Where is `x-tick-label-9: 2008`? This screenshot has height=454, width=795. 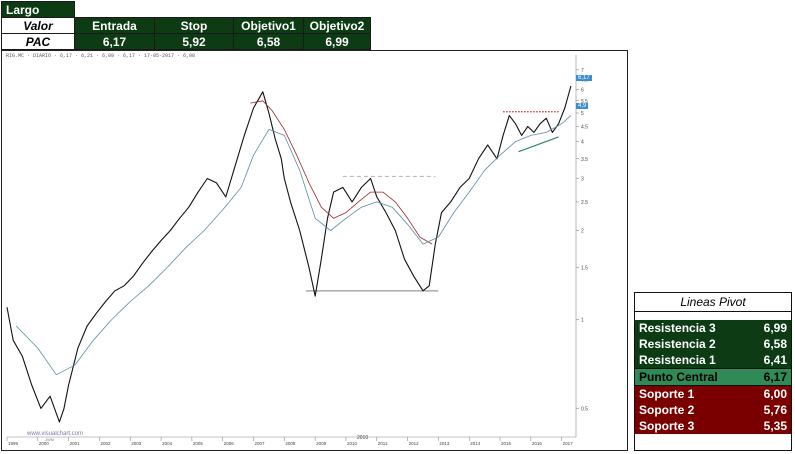
x-tick-label-9: 2008 is located at coordinates (290, 443).